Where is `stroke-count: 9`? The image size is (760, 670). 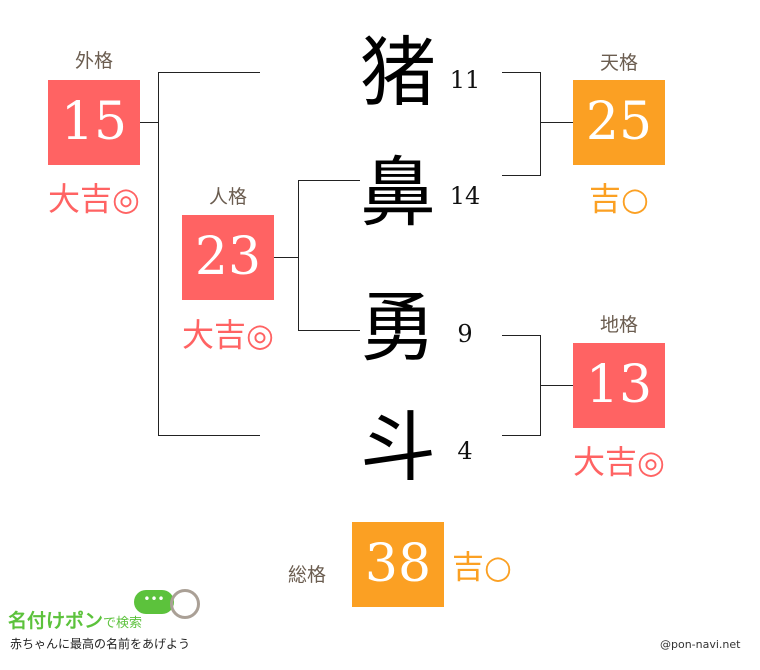
stroke-count: 9 is located at coordinates (465, 334).